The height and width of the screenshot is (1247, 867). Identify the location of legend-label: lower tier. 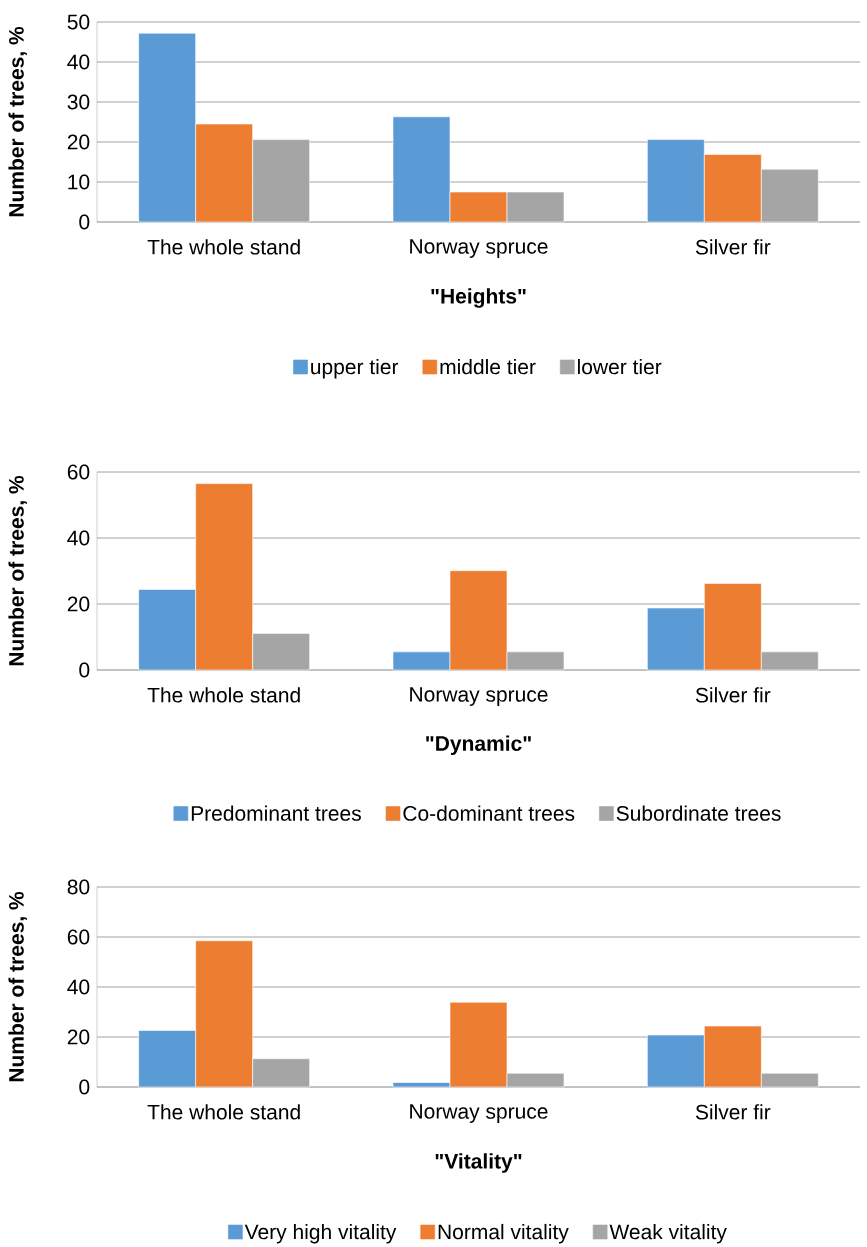
(620, 366).